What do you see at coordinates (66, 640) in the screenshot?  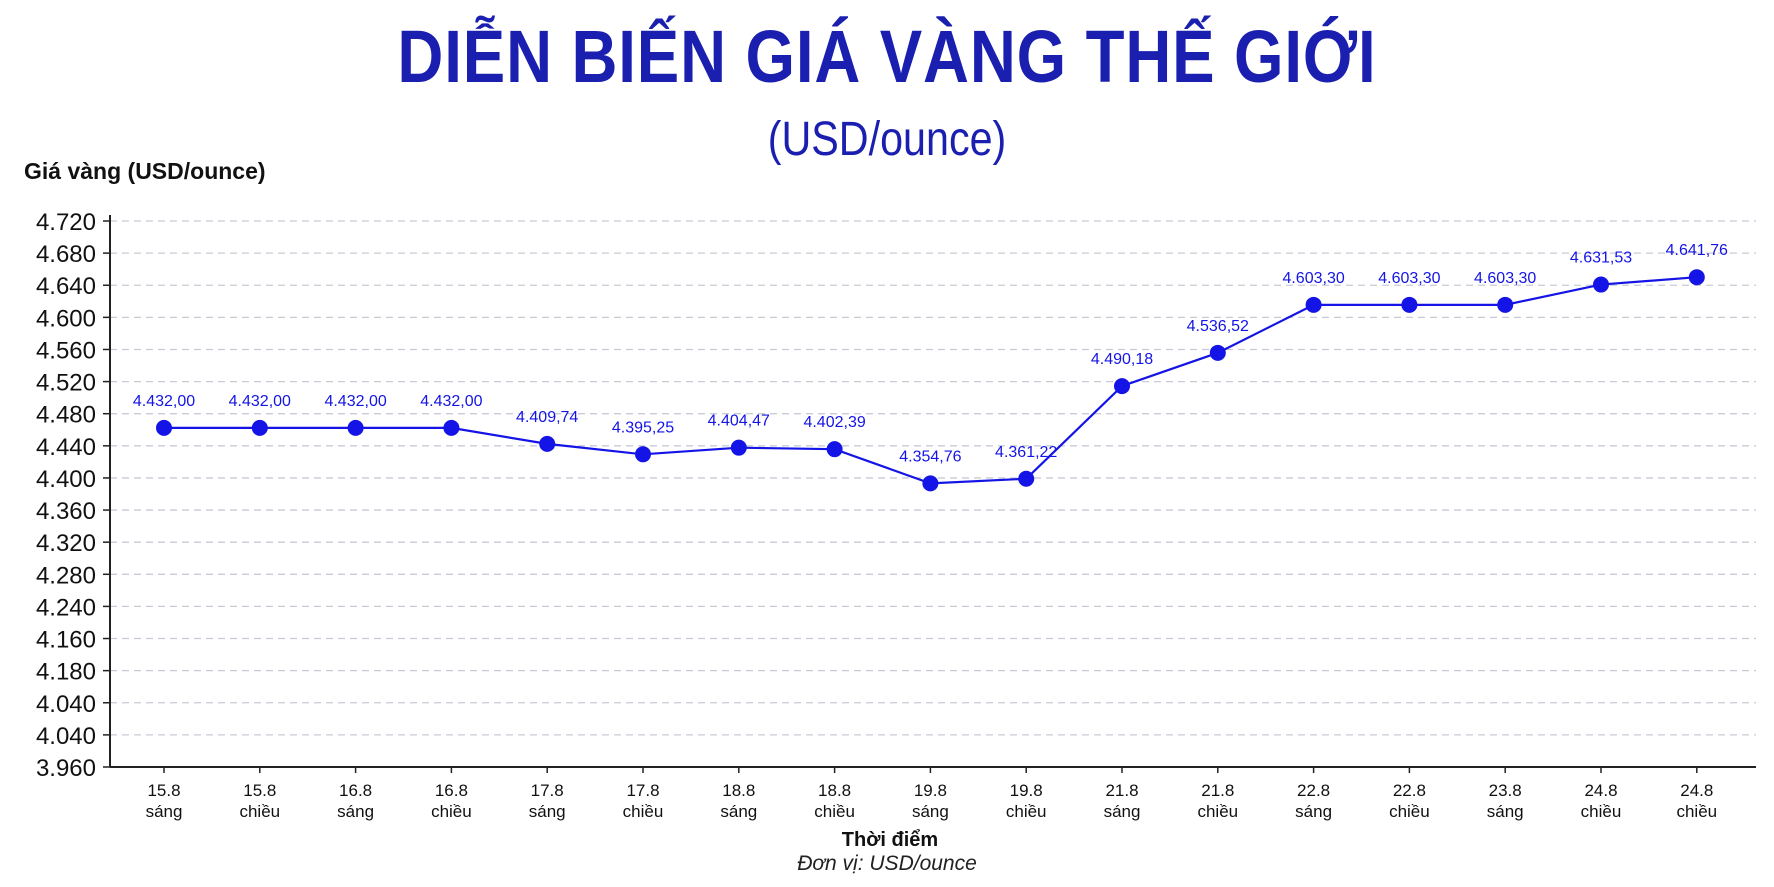 I see `y-tick-label: 4.160` at bounding box center [66, 640].